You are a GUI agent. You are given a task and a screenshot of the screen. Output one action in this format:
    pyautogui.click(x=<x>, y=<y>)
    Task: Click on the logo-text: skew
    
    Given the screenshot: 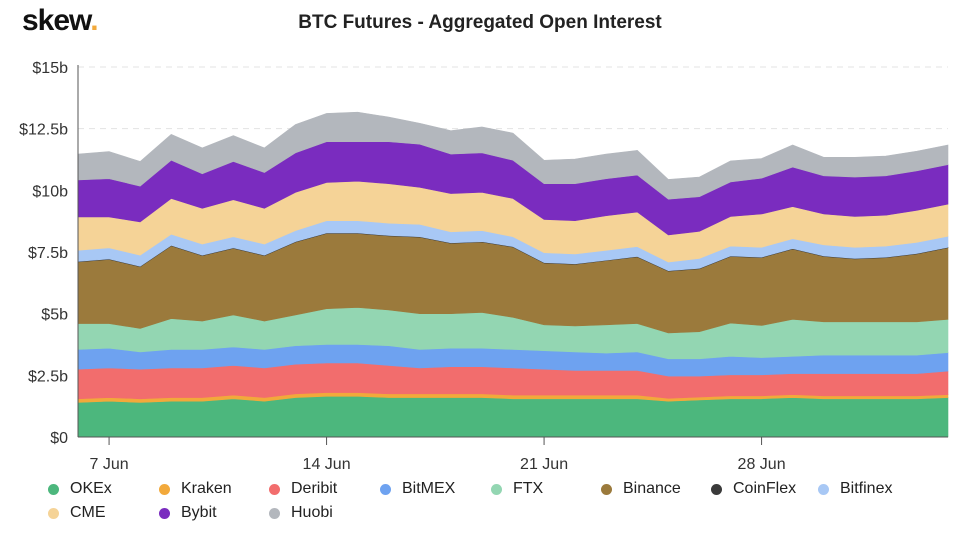 What is the action you would take?
    pyautogui.click(x=56, y=20)
    